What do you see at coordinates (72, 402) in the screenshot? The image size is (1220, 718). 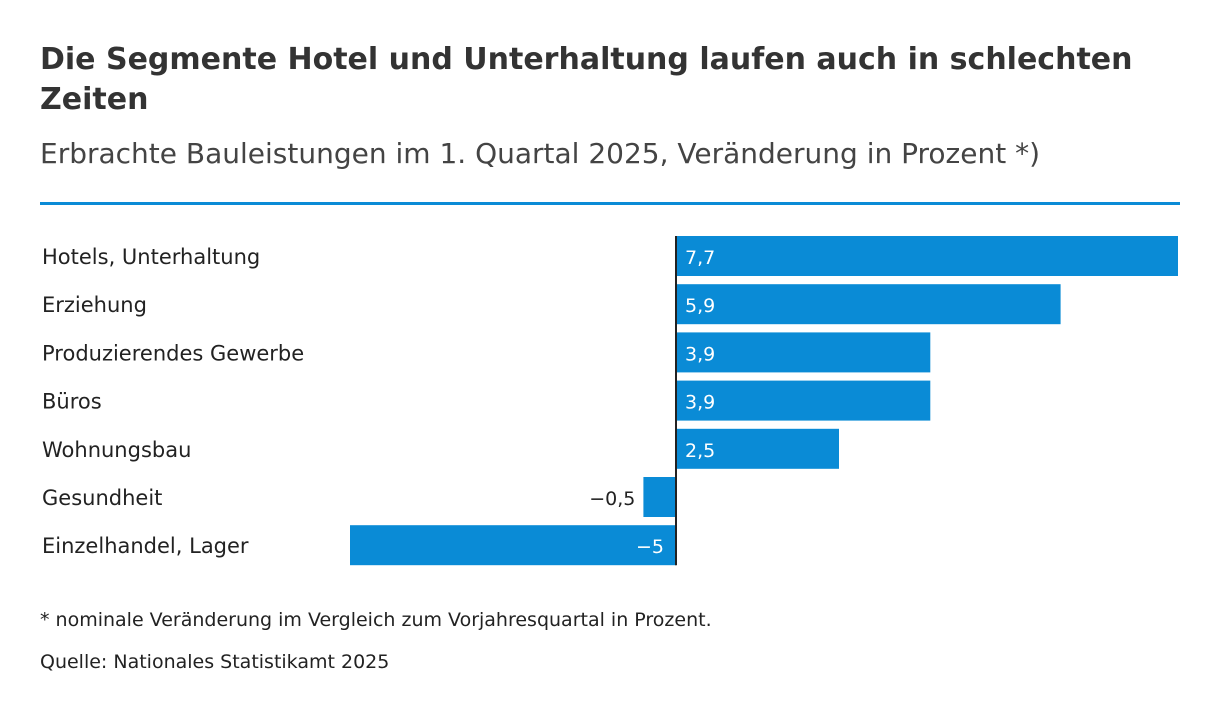 I see `category-label-3: Büros` at bounding box center [72, 402].